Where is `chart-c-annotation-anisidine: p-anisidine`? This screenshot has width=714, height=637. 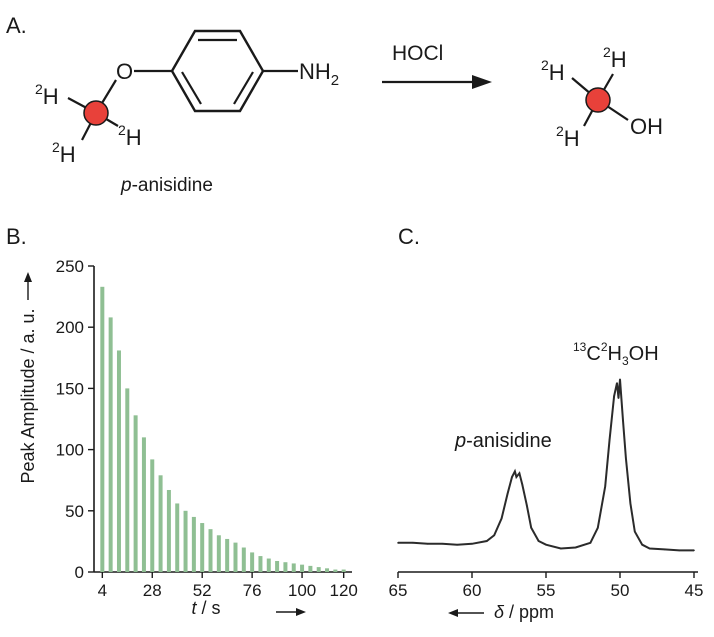
chart-c-annotation-anisidine: p-anisidine is located at coordinates (503, 441).